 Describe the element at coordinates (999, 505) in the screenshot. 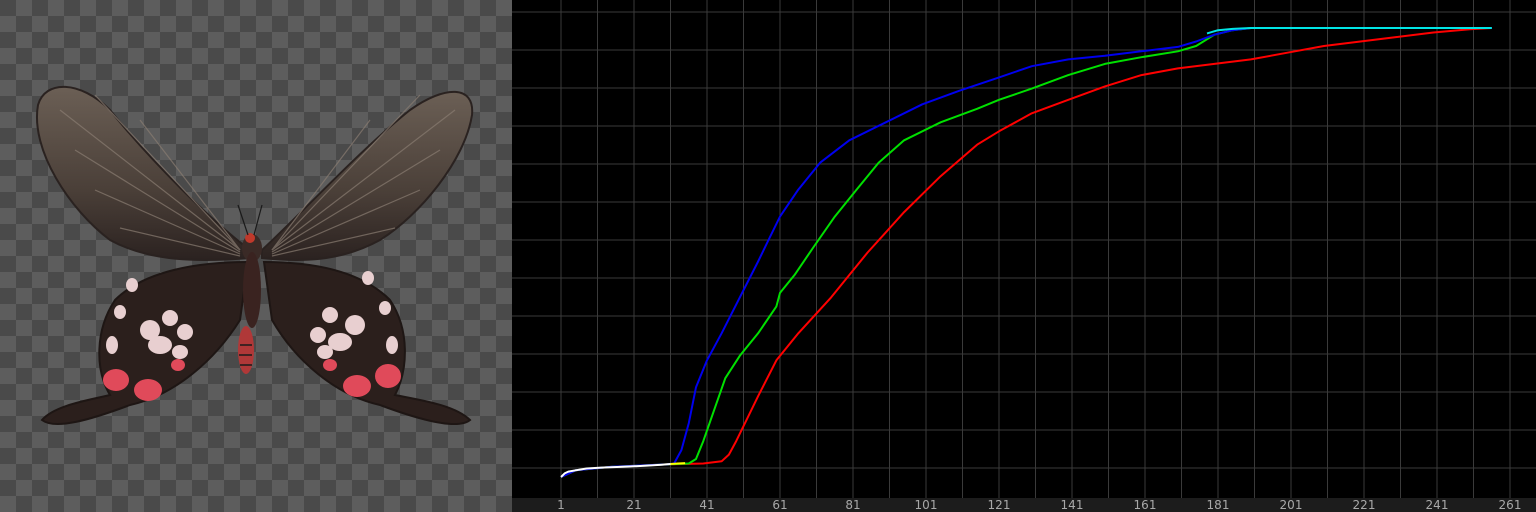

I see `x-tick-label: 121` at that location.